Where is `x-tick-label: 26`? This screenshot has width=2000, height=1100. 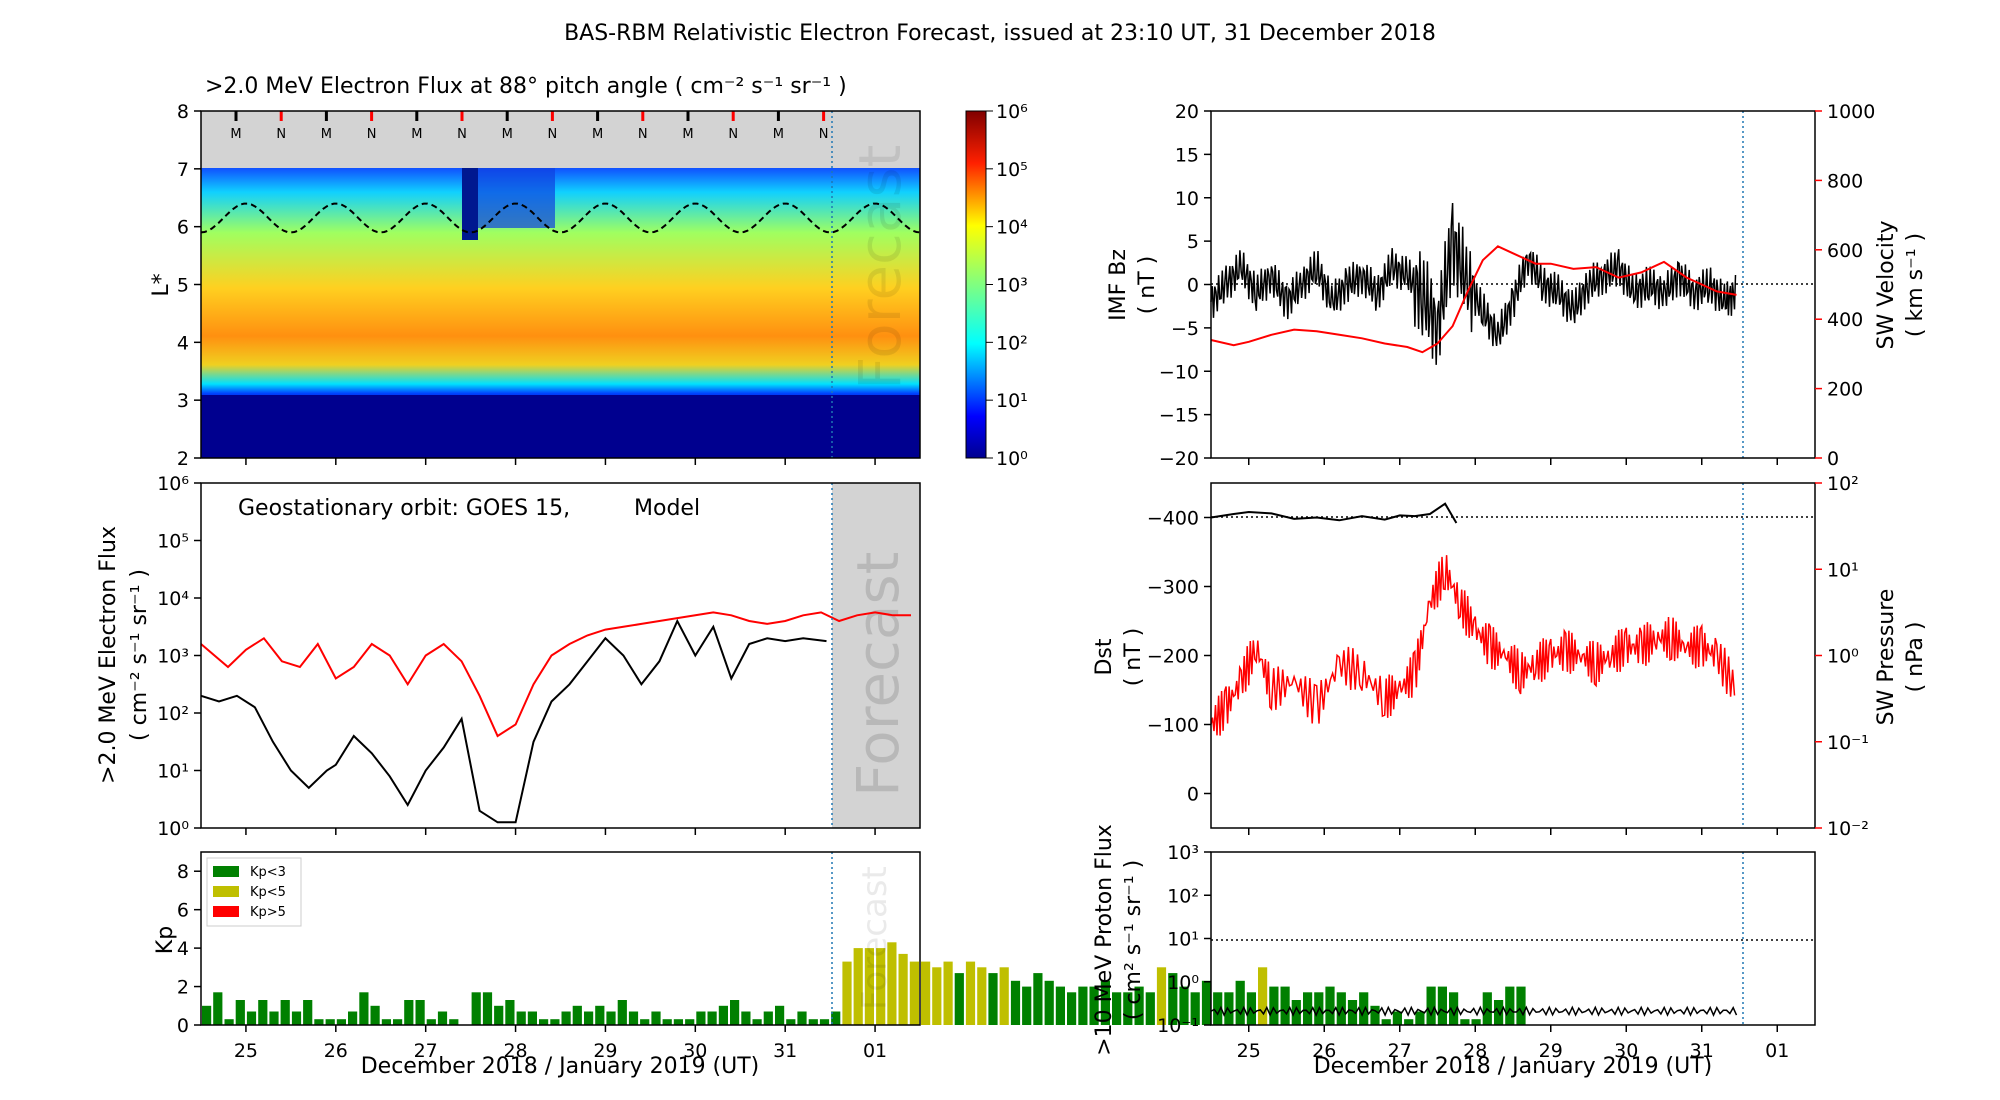
x-tick-label: 26 is located at coordinates (1324, 1051).